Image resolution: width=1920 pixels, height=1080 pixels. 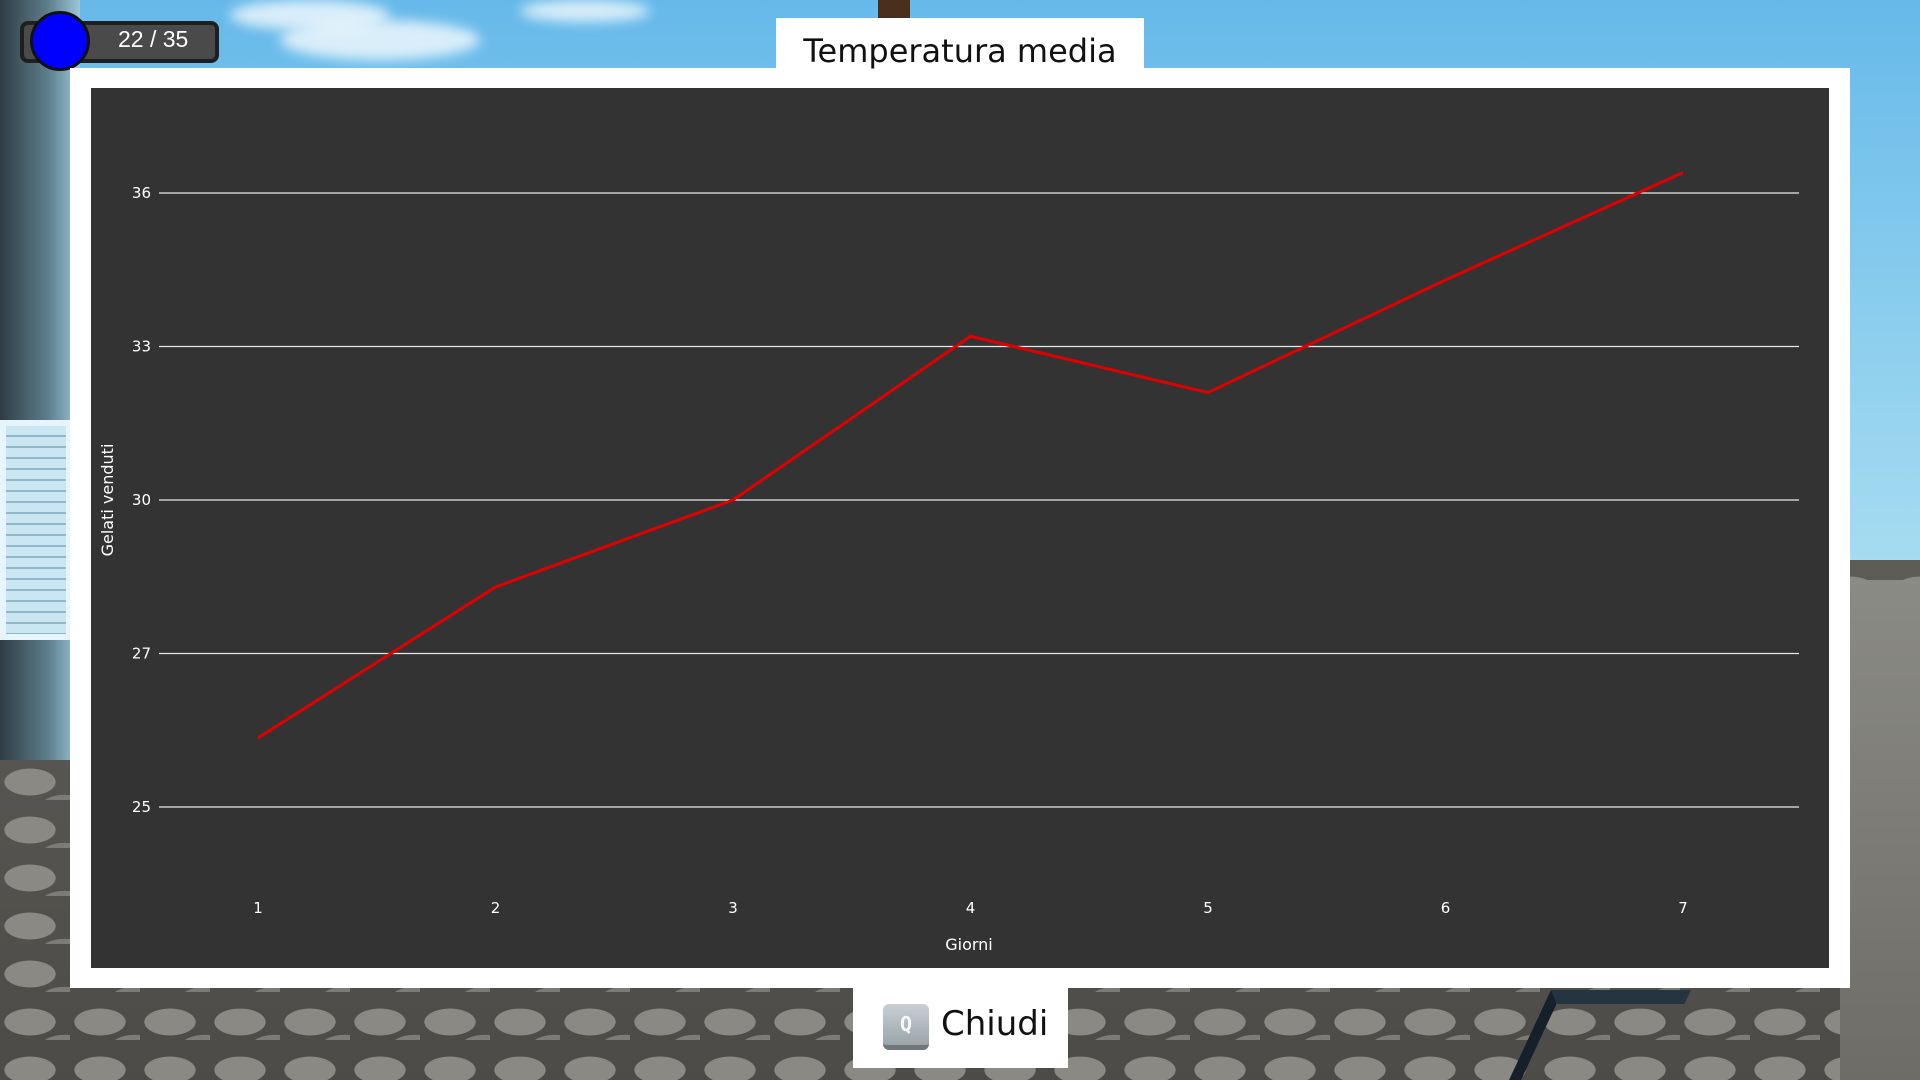 What do you see at coordinates (906, 1027) in the screenshot?
I see `q-key-icon: Q` at bounding box center [906, 1027].